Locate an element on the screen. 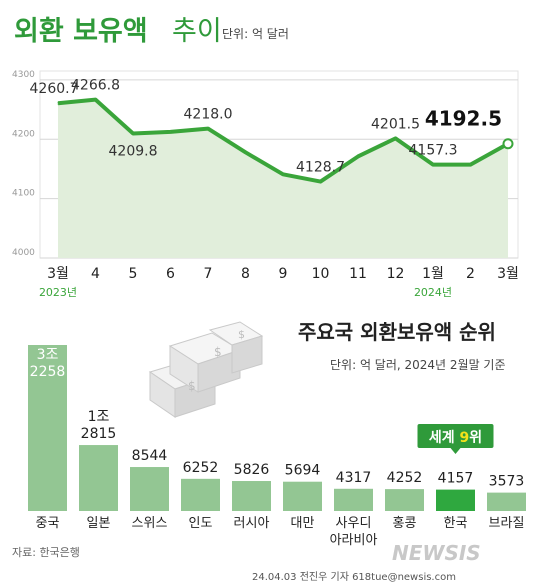 This screenshot has width=540, height=586. bar-value-label: 8544 is located at coordinates (150, 456).